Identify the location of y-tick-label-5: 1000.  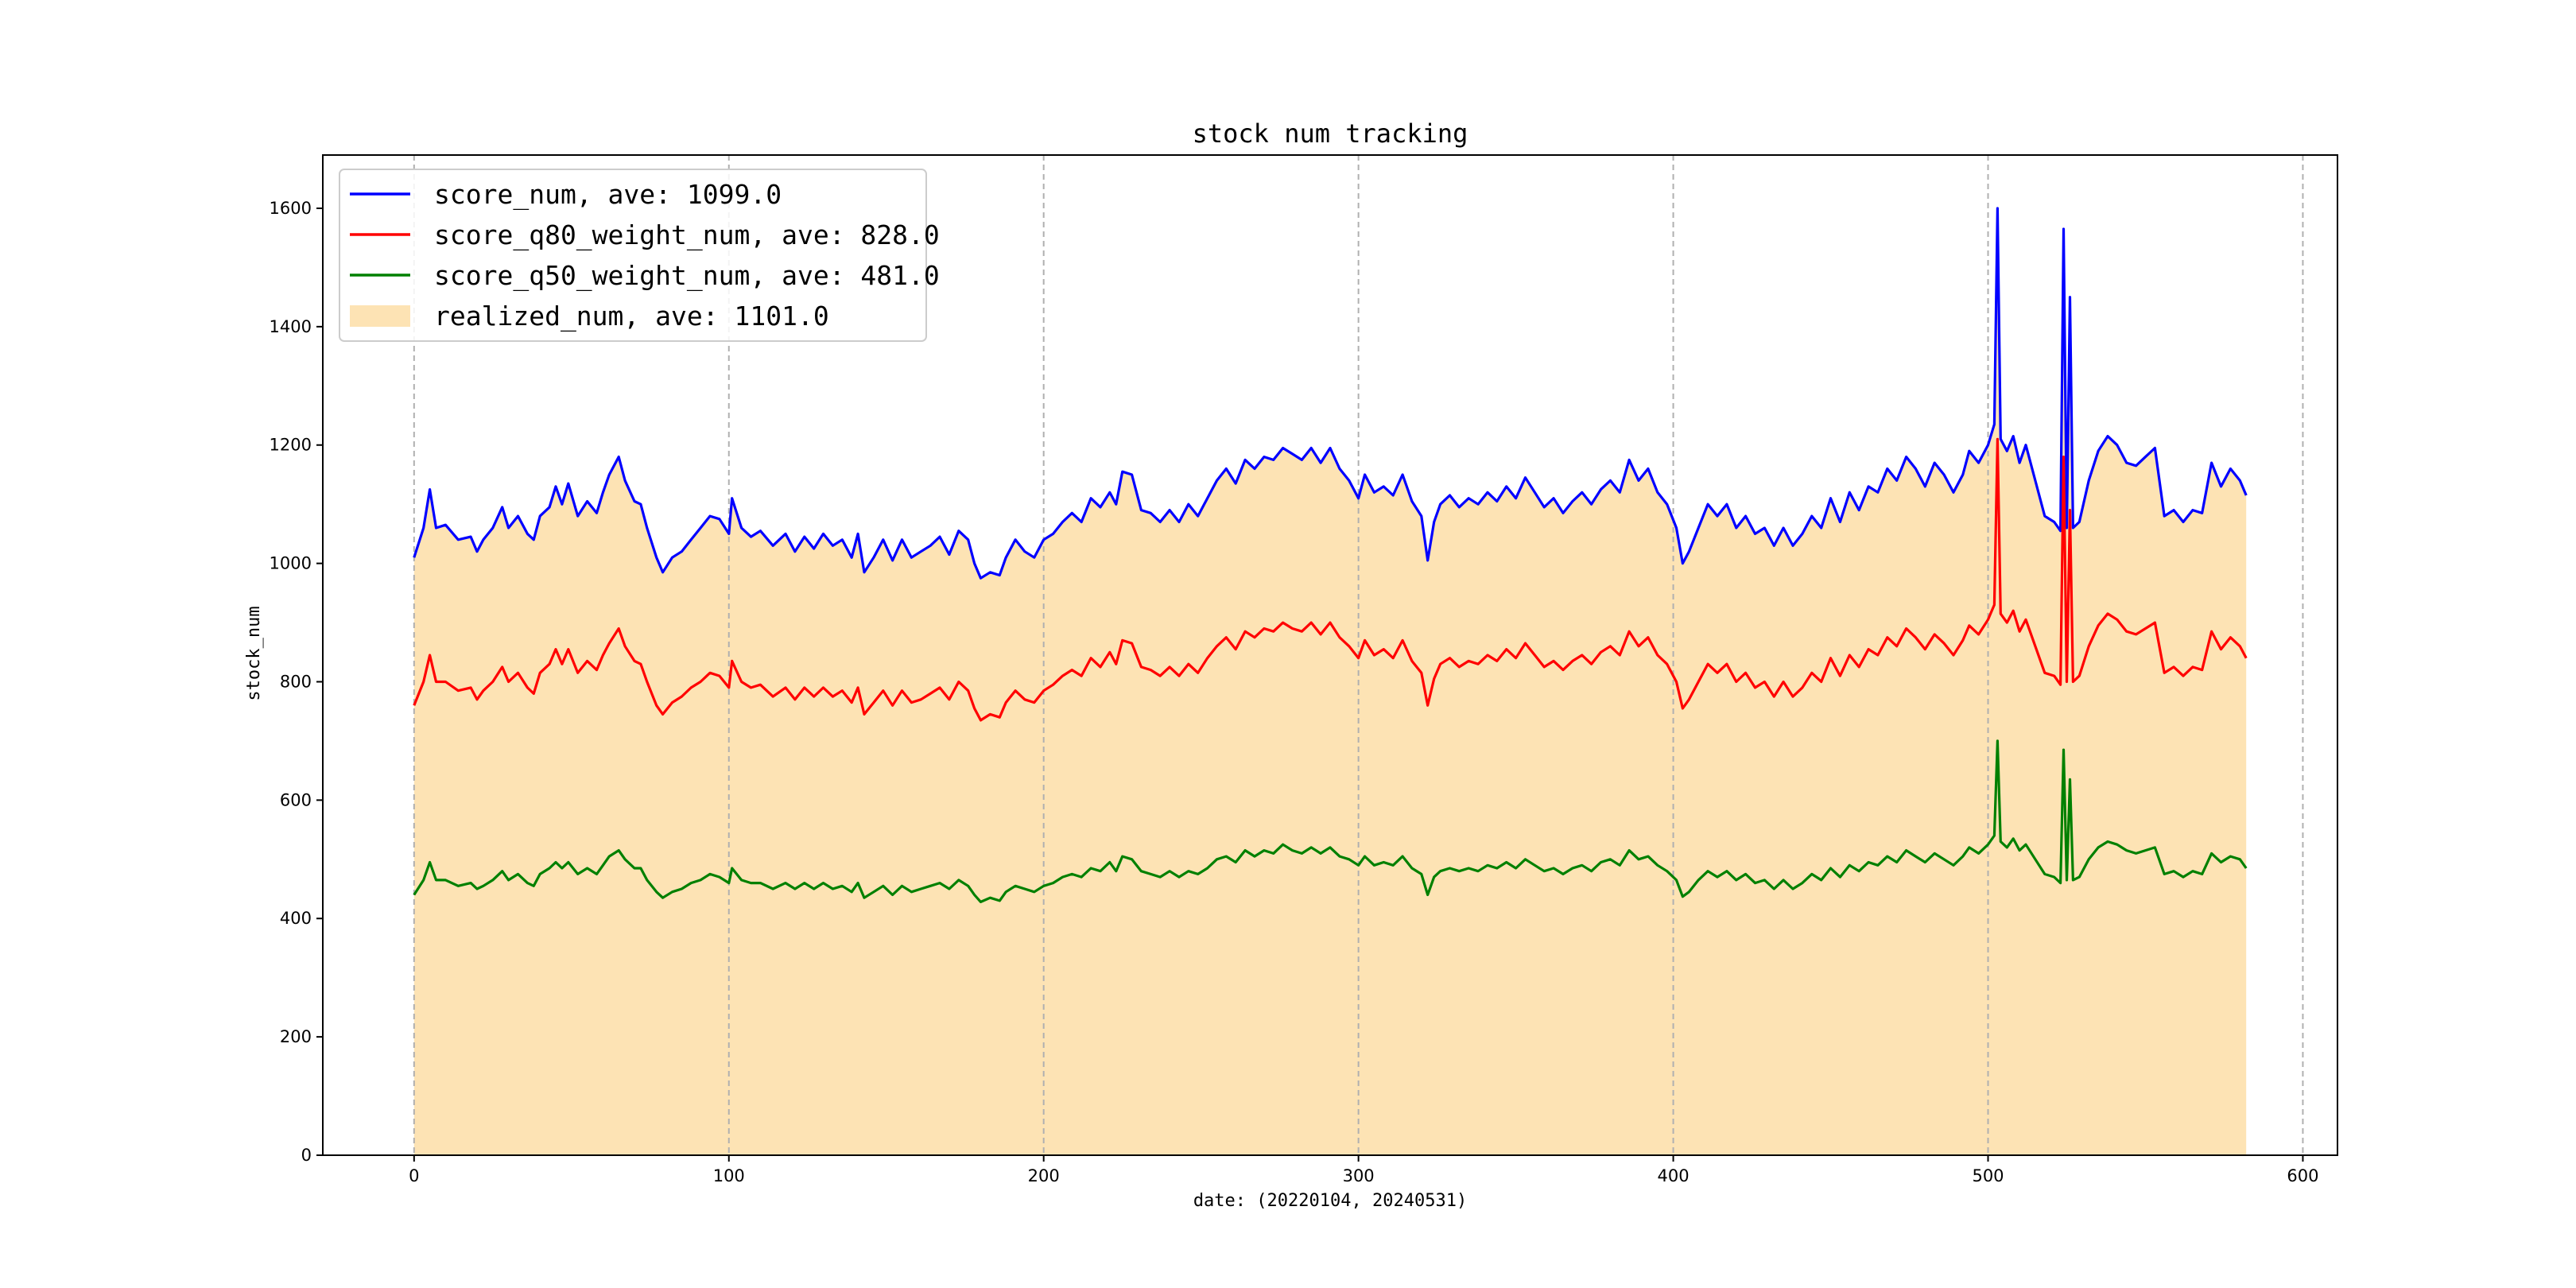
(291, 563).